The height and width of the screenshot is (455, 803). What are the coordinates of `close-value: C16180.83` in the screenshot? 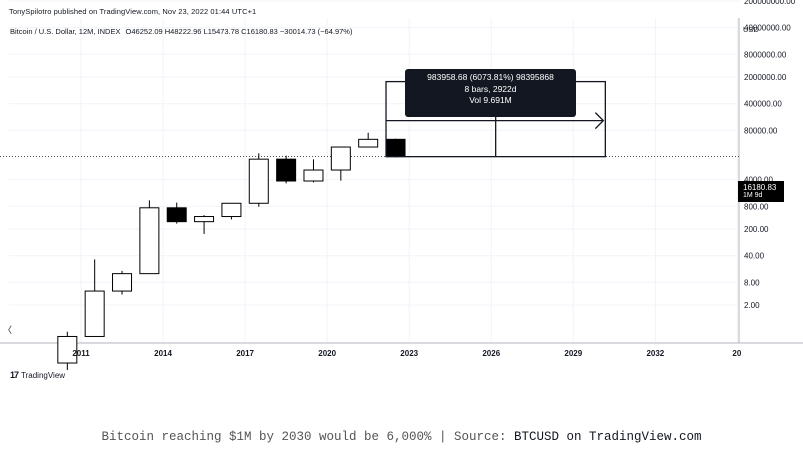 It's located at (259, 31).